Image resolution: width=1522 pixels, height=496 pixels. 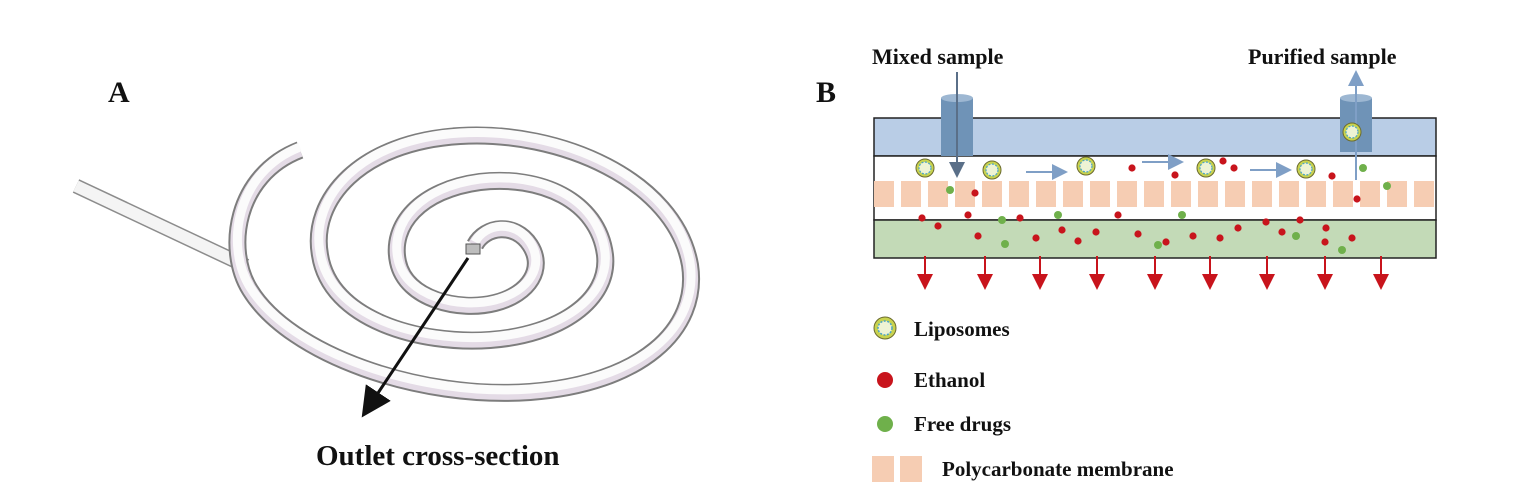 What do you see at coordinates (1153, 273) in the screenshot?
I see `permeate-outflow-arrows` at bounding box center [1153, 273].